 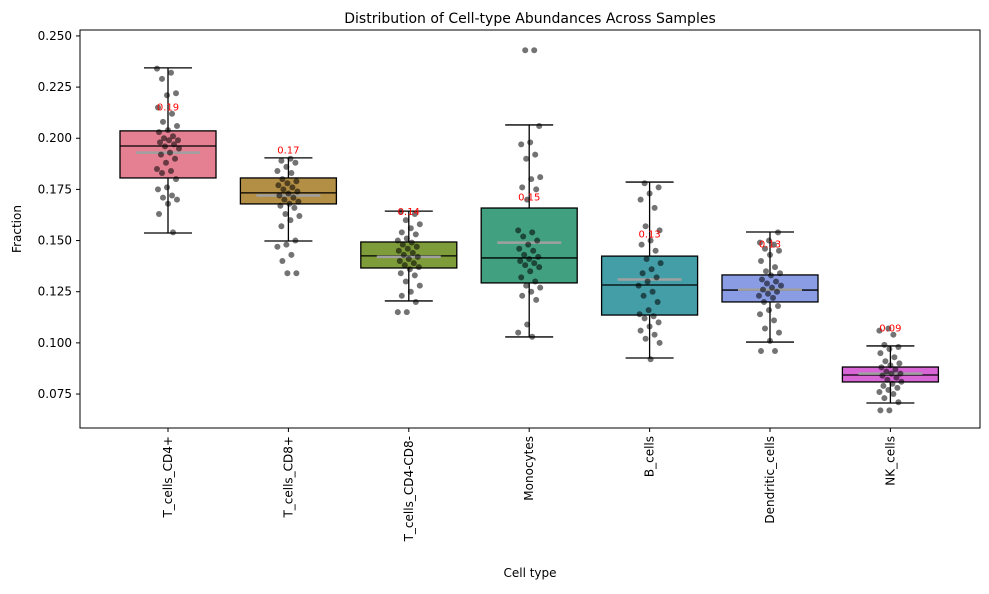 What do you see at coordinates (55, 292) in the screenshot?
I see `y-tick-label: 0.125` at bounding box center [55, 292].